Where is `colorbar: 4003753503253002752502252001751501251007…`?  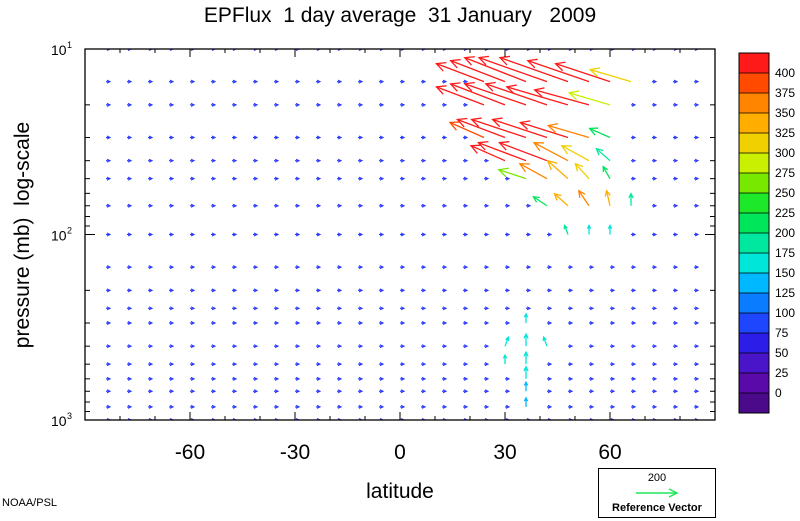
colorbar: 4003753503253002752502252001751501251007… is located at coordinates (766, 233).